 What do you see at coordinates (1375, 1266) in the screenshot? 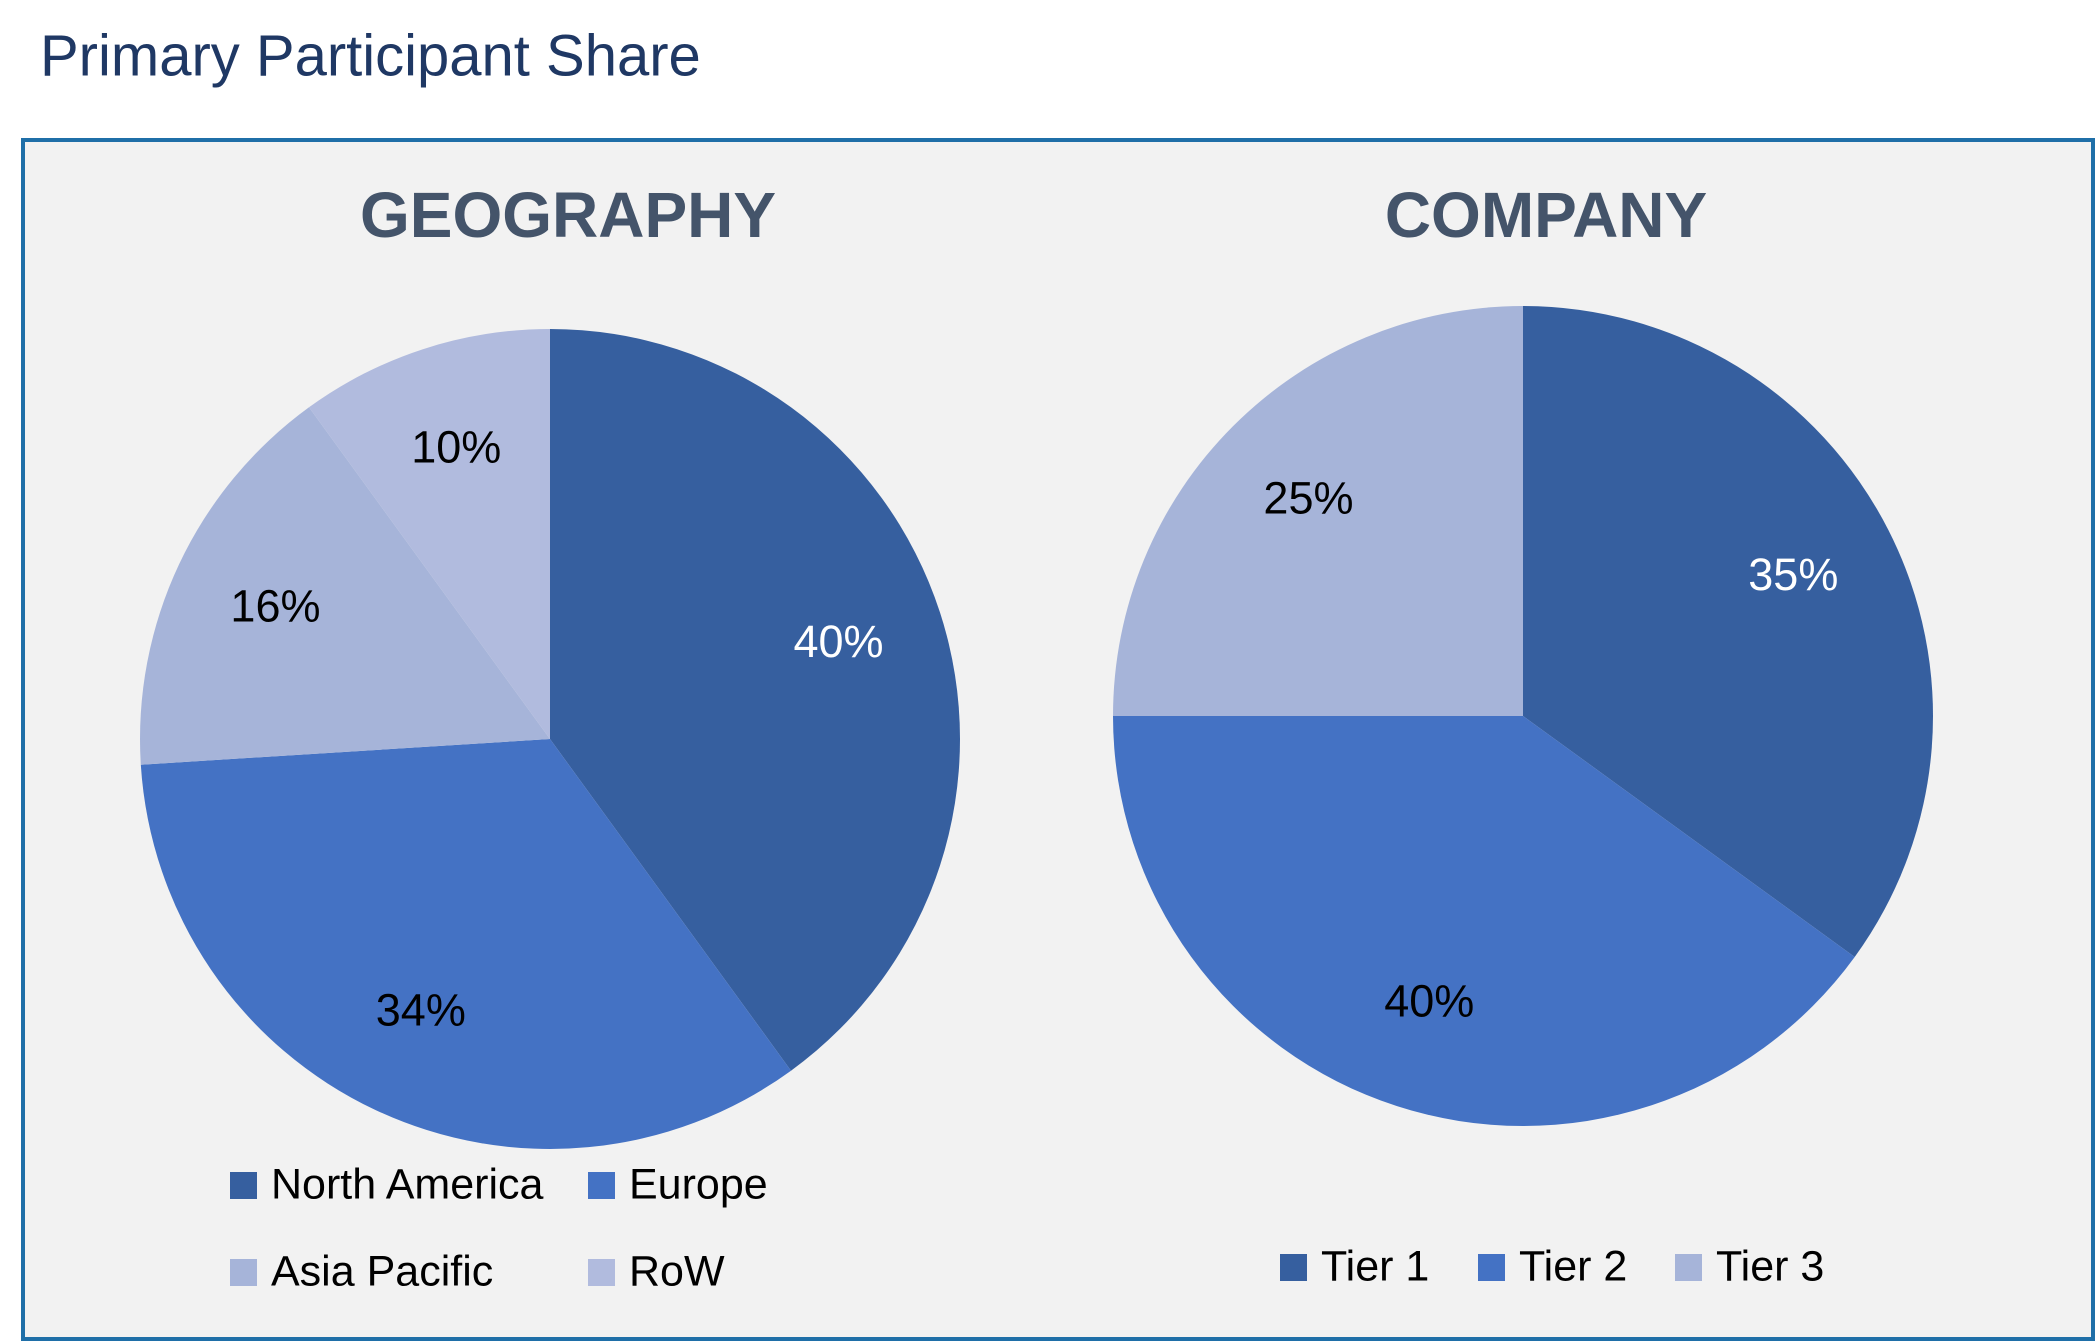
I see `legend-label: Tier 1` at bounding box center [1375, 1266].